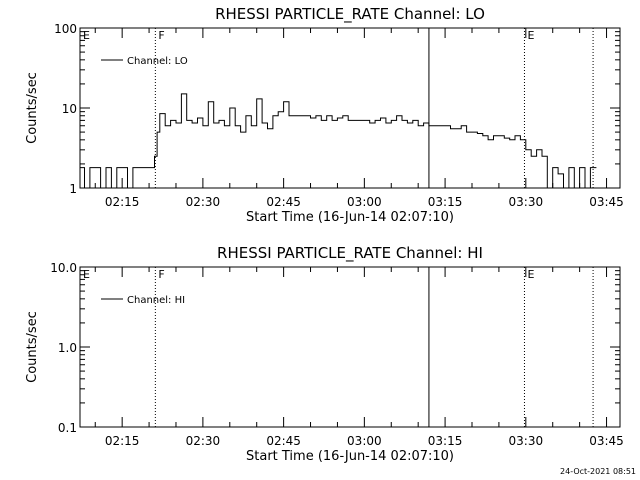 This screenshot has height=480, width=640. What do you see at coordinates (73, 189) in the screenshot?
I see `y-tick-label: 1` at bounding box center [73, 189].